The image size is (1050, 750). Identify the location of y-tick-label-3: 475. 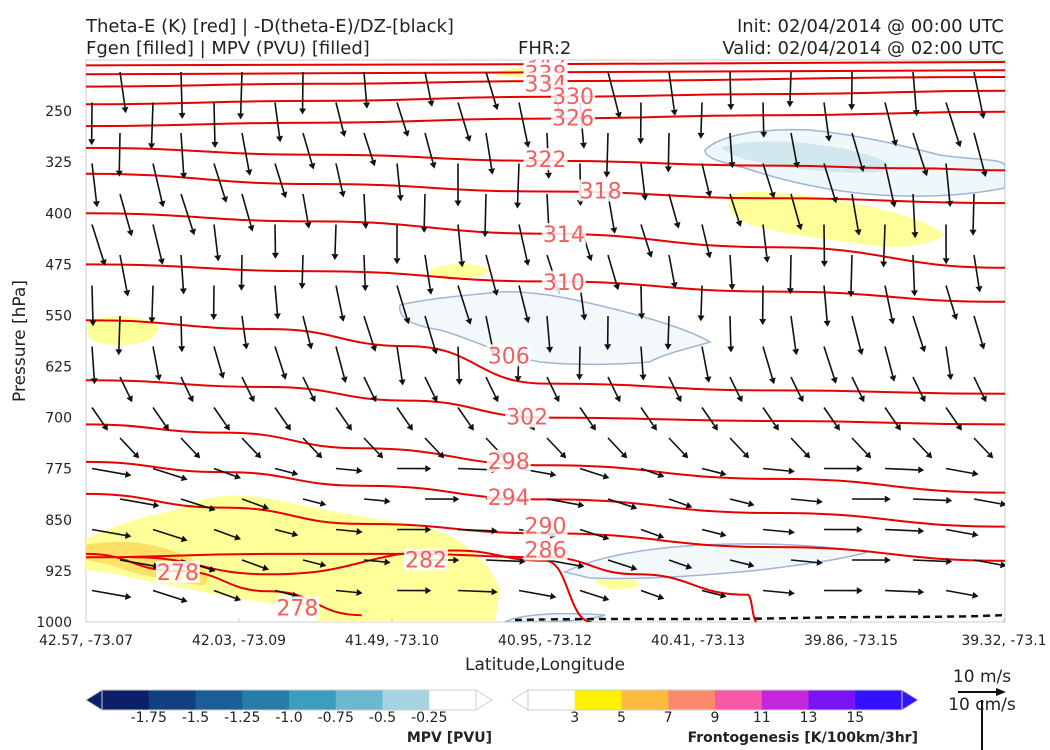
(58, 265).